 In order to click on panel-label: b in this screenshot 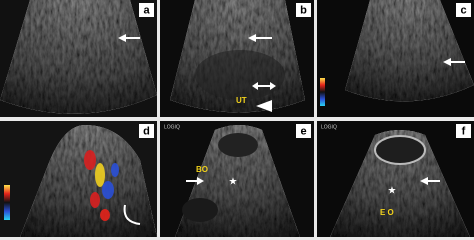, I will do `click(303, 10)`.